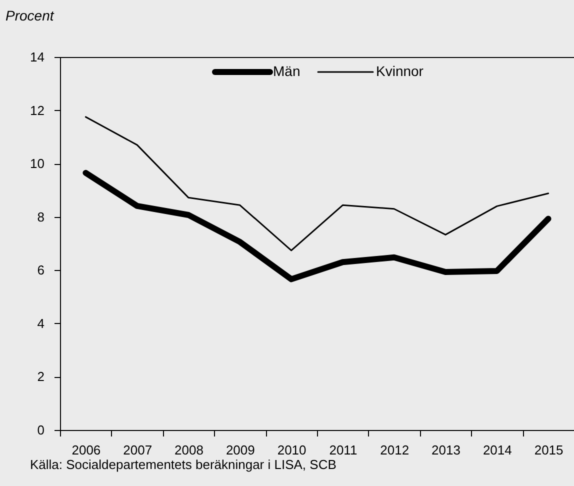 The height and width of the screenshot is (486, 574). What do you see at coordinates (497, 450) in the screenshot?
I see `x-tick-label: 2014` at bounding box center [497, 450].